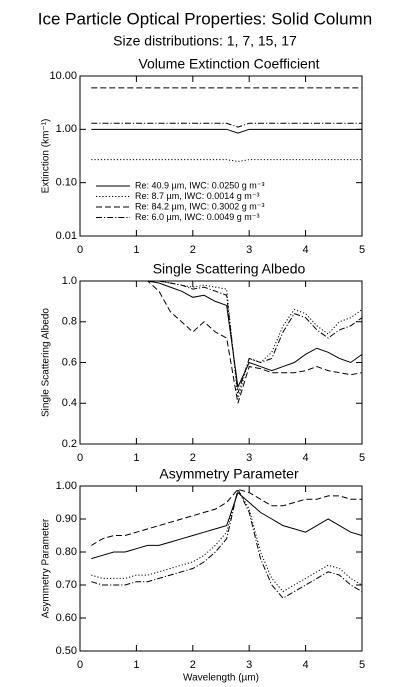 The height and width of the screenshot is (687, 400). Describe the element at coordinates (69, 403) in the screenshot. I see `y-tick-label: 0.4` at that location.